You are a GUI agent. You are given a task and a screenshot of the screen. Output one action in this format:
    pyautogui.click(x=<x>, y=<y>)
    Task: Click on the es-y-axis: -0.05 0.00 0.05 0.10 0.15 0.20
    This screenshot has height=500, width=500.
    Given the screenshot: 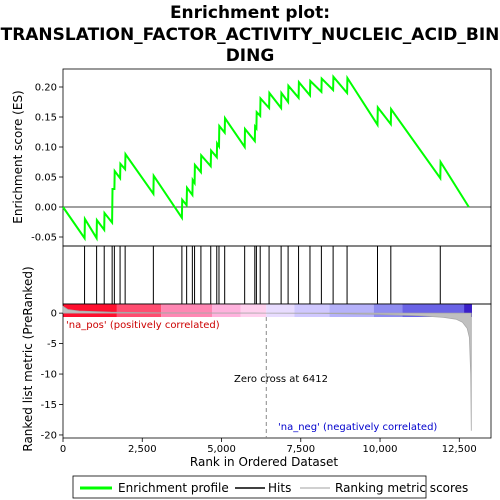 What is the action you would take?
    pyautogui.click(x=47, y=163)
    